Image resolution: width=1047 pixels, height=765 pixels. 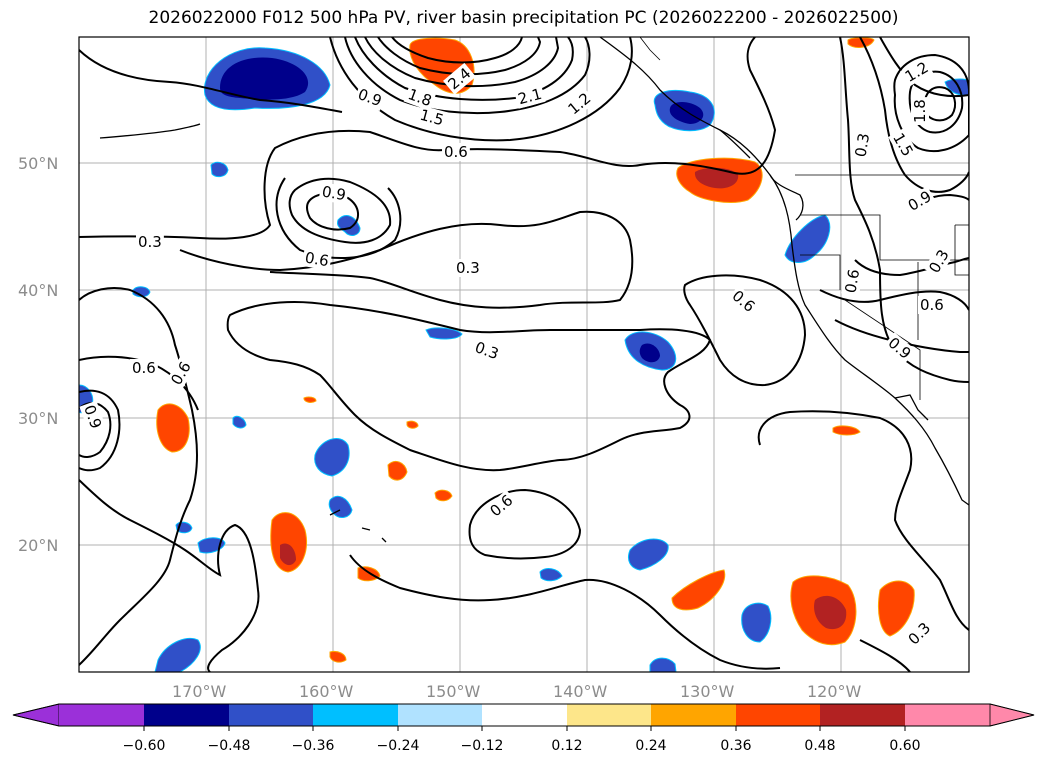 I want to click on colorbar-tick-label: −0.60, so click(x=144, y=746).